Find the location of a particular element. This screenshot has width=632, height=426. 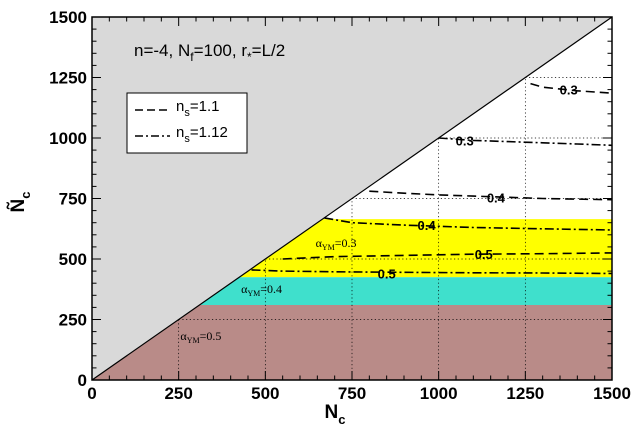

x-tick-label: 500 is located at coordinates (265, 393).